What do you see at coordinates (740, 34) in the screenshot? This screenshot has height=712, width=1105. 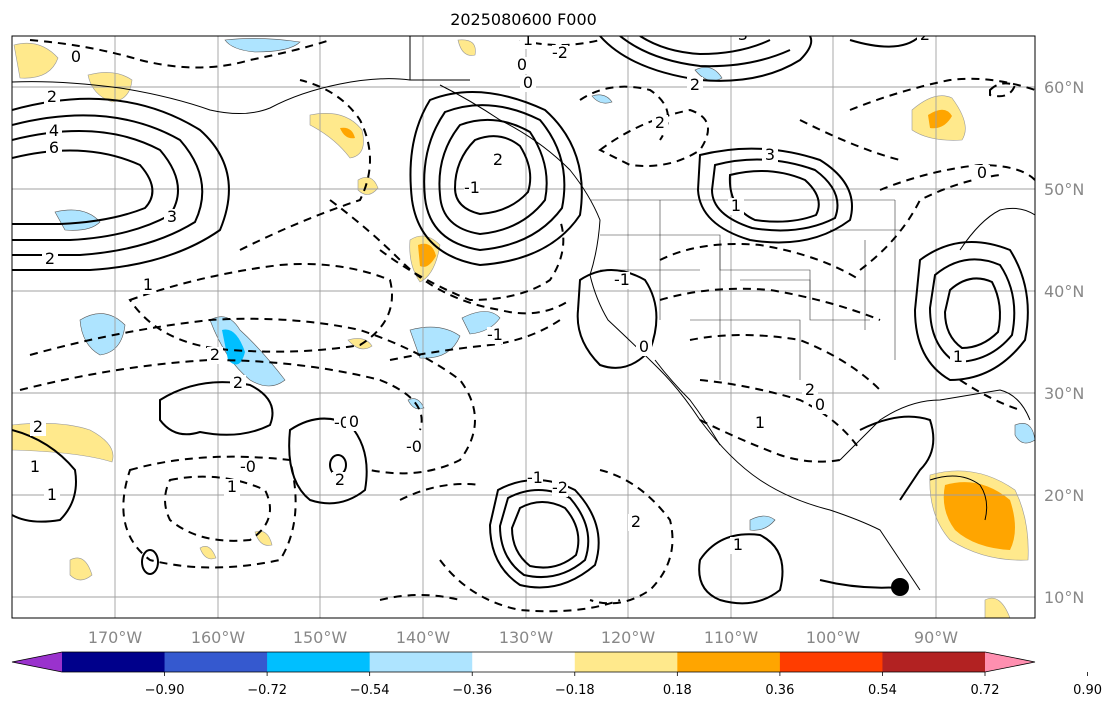 I see `contour-label: -3` at bounding box center [740, 34].